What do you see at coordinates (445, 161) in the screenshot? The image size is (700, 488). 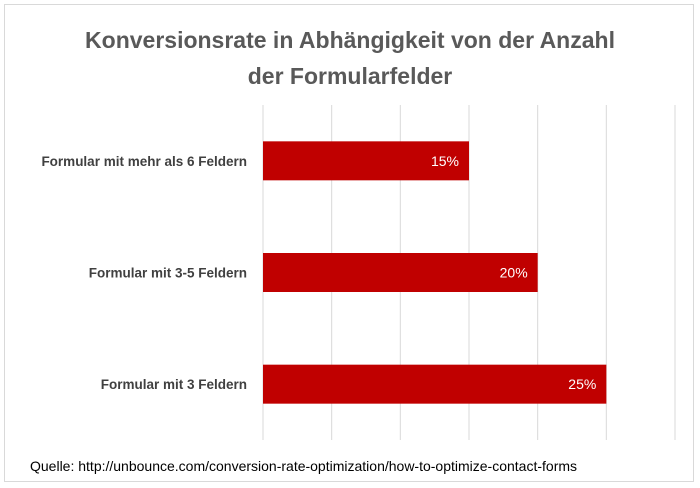 I see `data-label: 15%` at bounding box center [445, 161].